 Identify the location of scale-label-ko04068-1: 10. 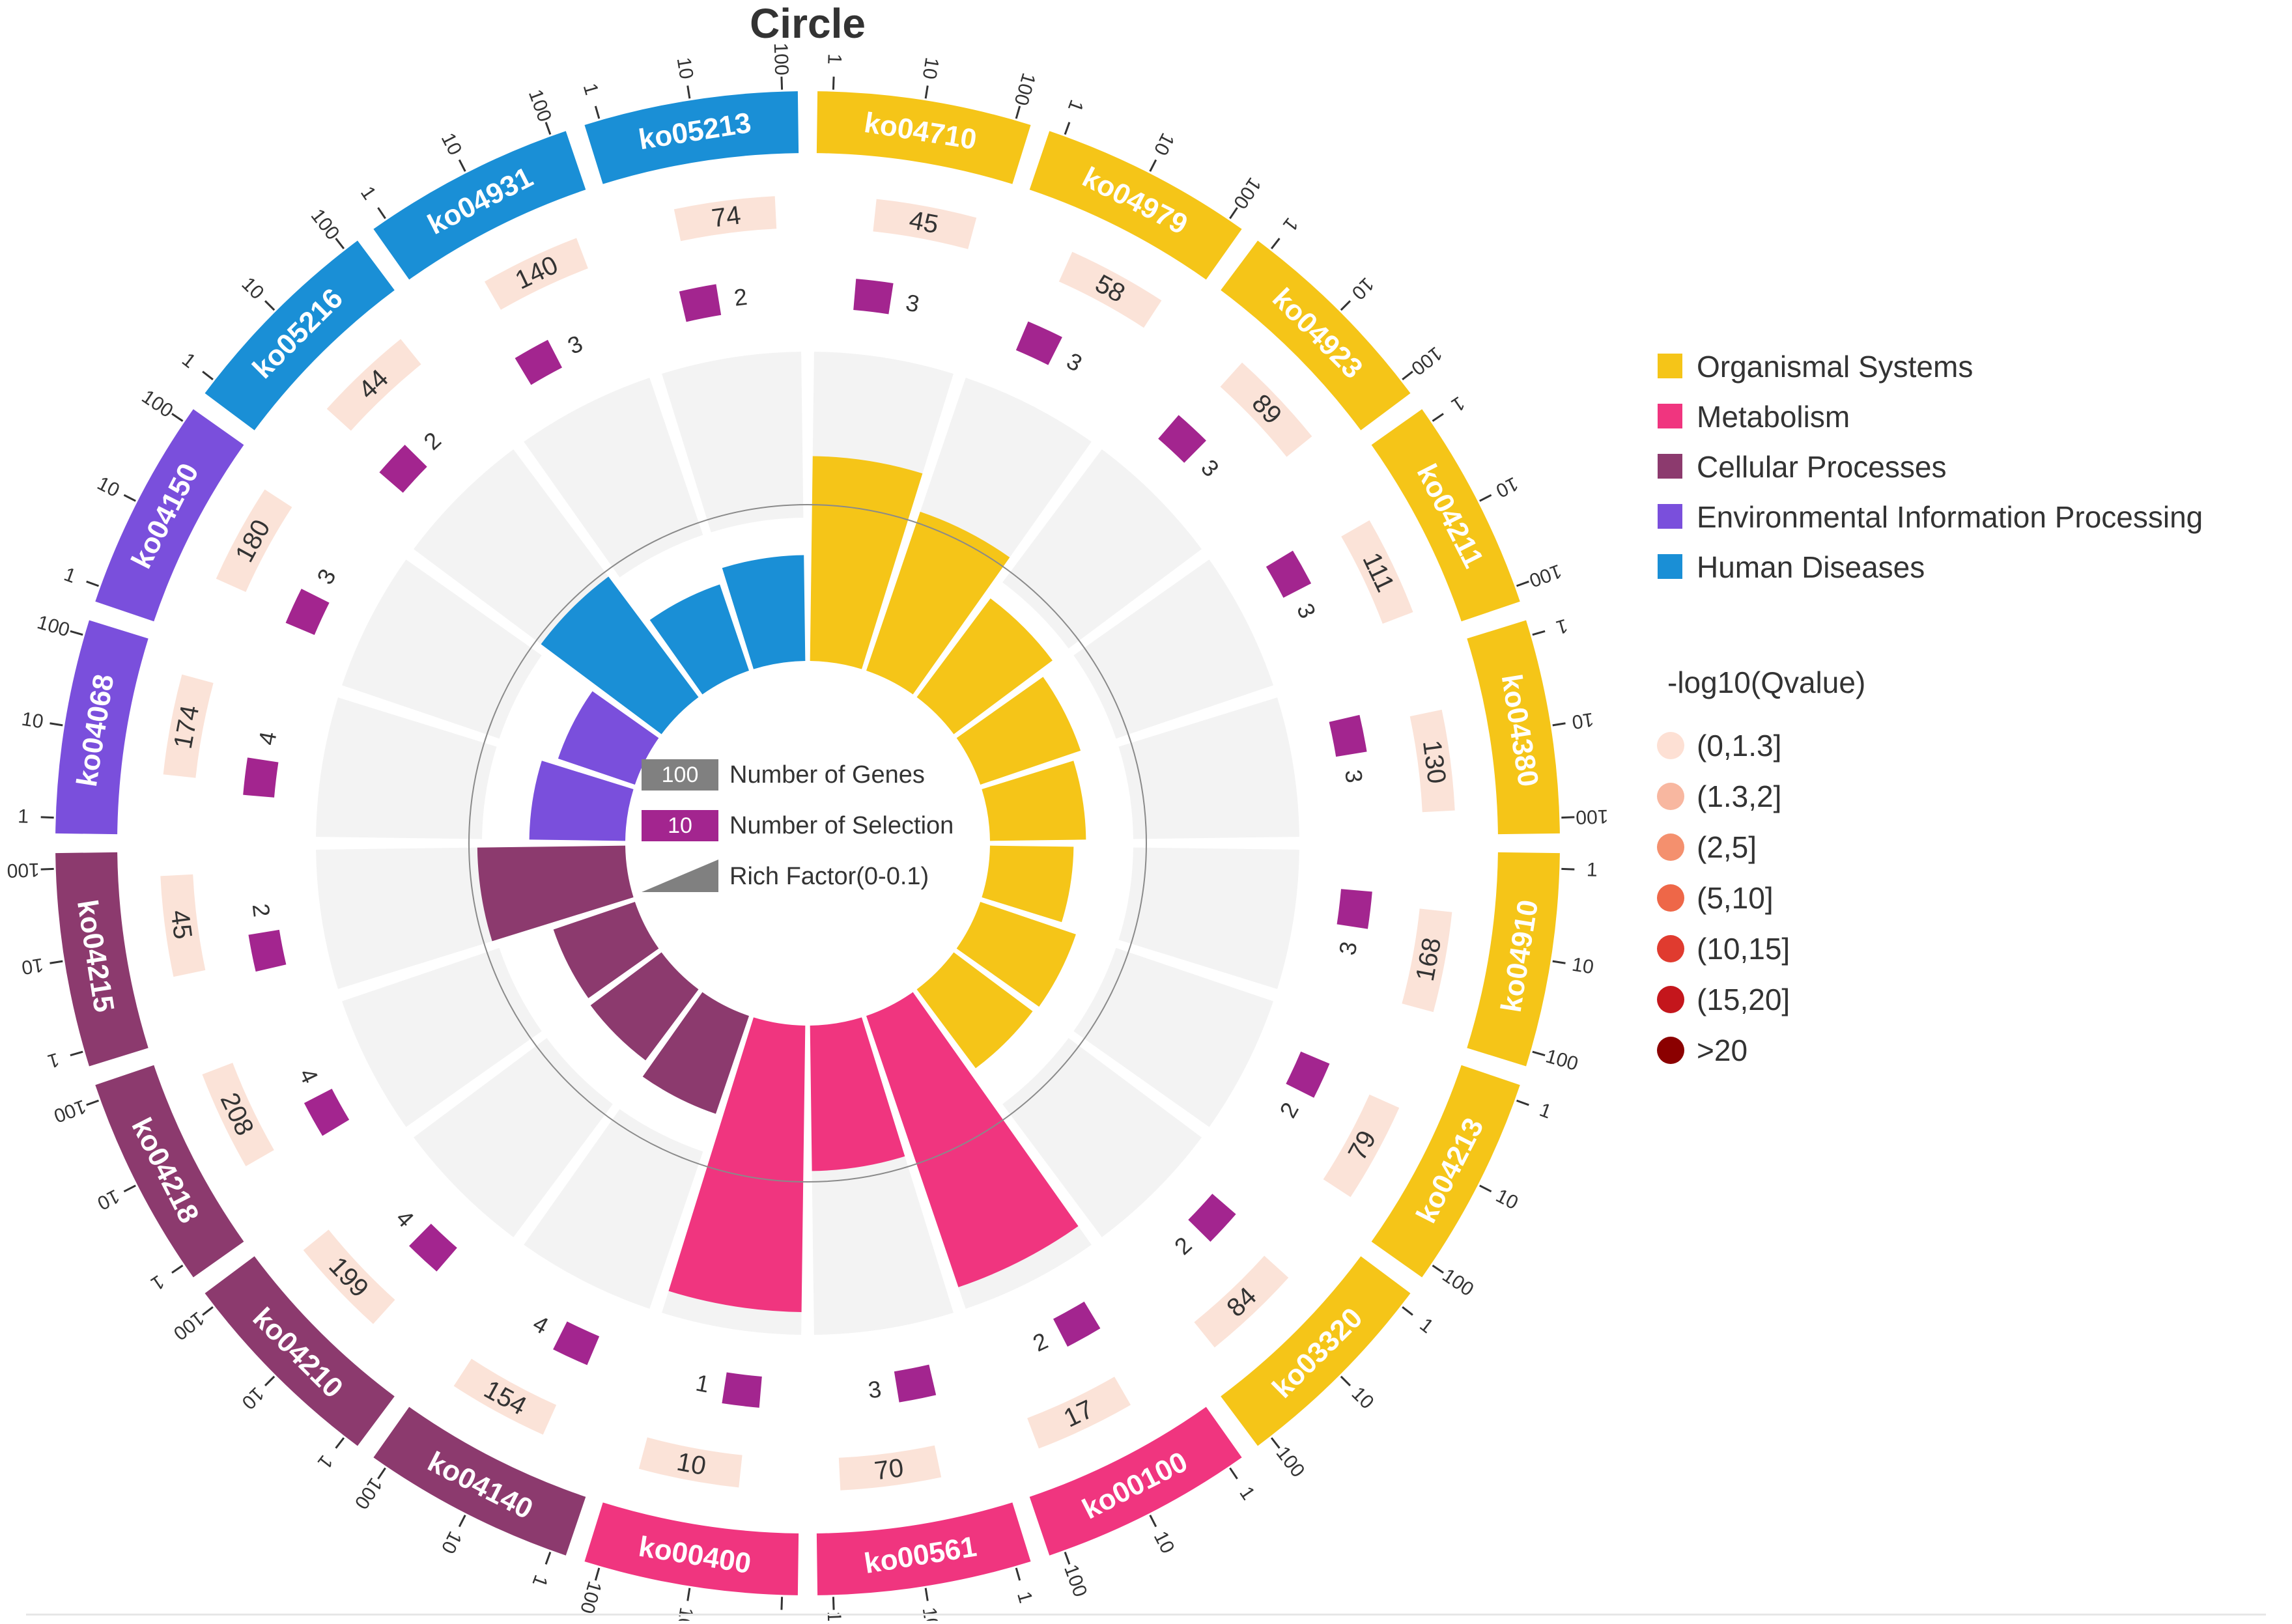
(32, 721).